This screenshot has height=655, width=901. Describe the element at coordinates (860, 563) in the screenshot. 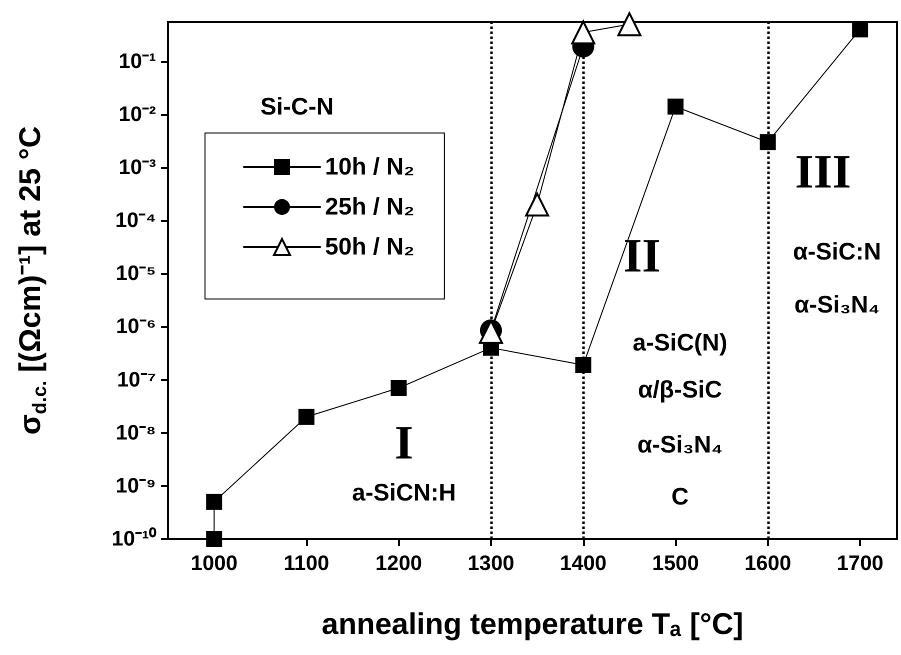

I see `x-tick-label: 1700` at that location.